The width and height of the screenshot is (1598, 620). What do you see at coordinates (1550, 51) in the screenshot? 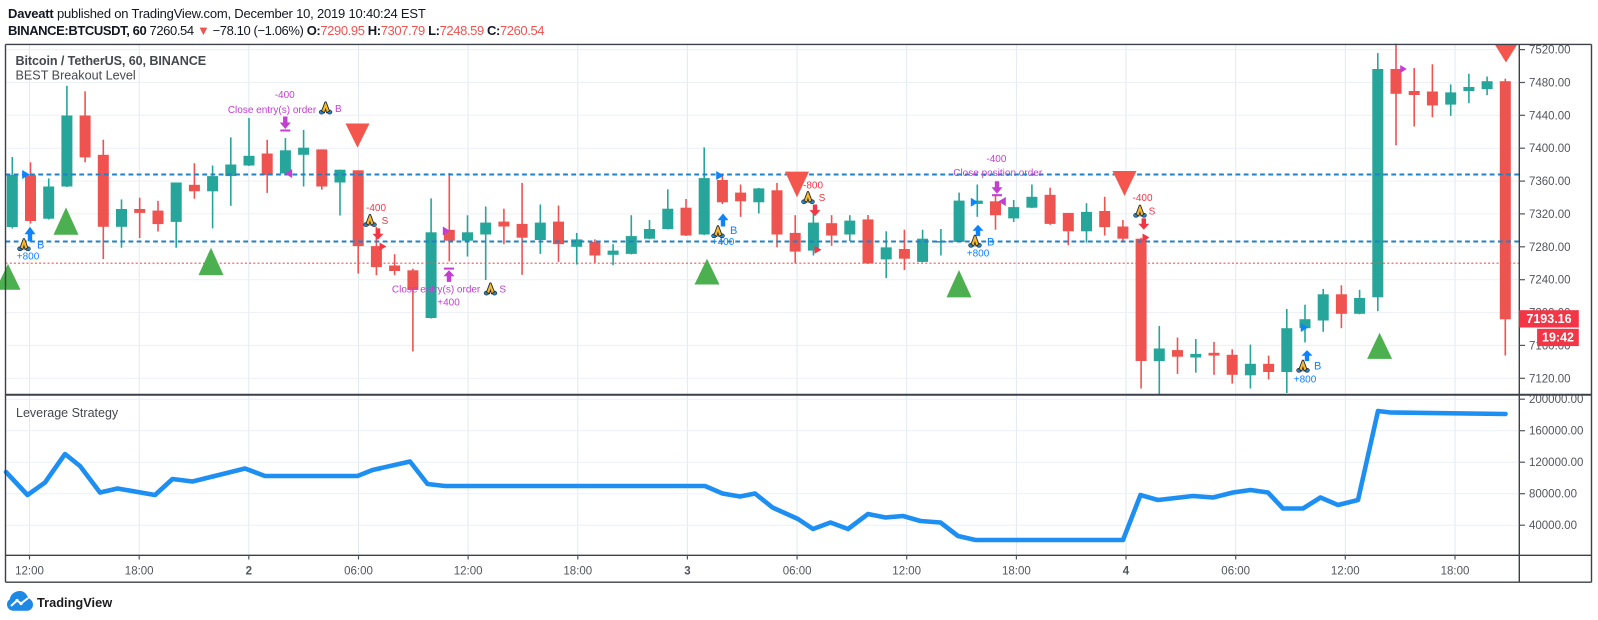
I see `svg-text: 7520.00` at bounding box center [1550, 51].